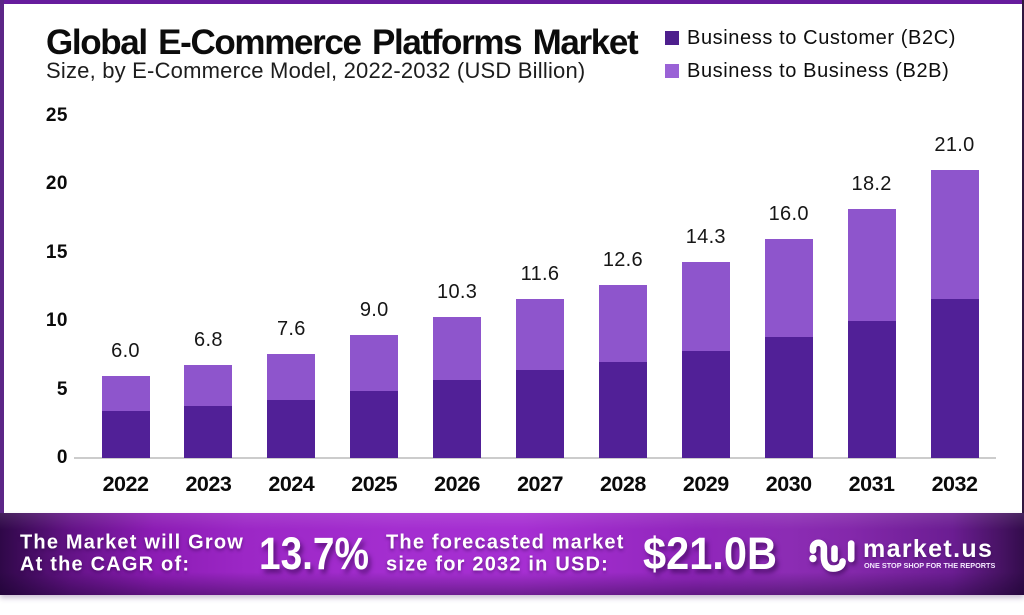  I want to click on x-axis-label-2029: 2029, so click(705, 483).